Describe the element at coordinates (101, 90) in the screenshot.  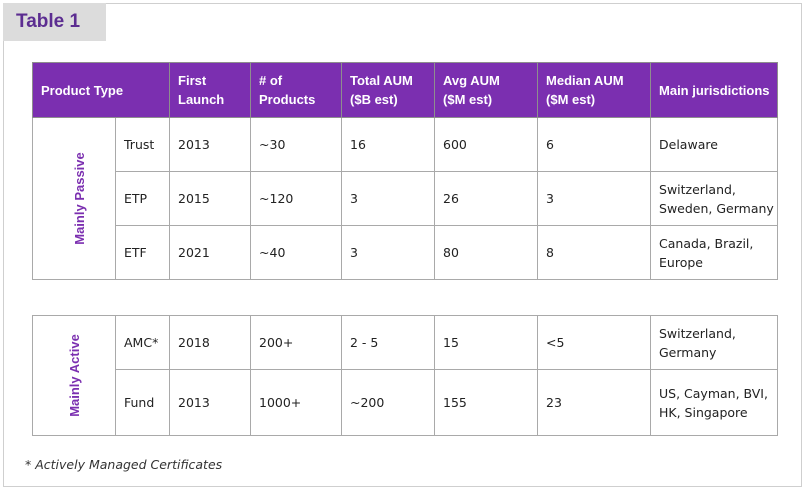
I see `header-product-type: Product Type` at that location.